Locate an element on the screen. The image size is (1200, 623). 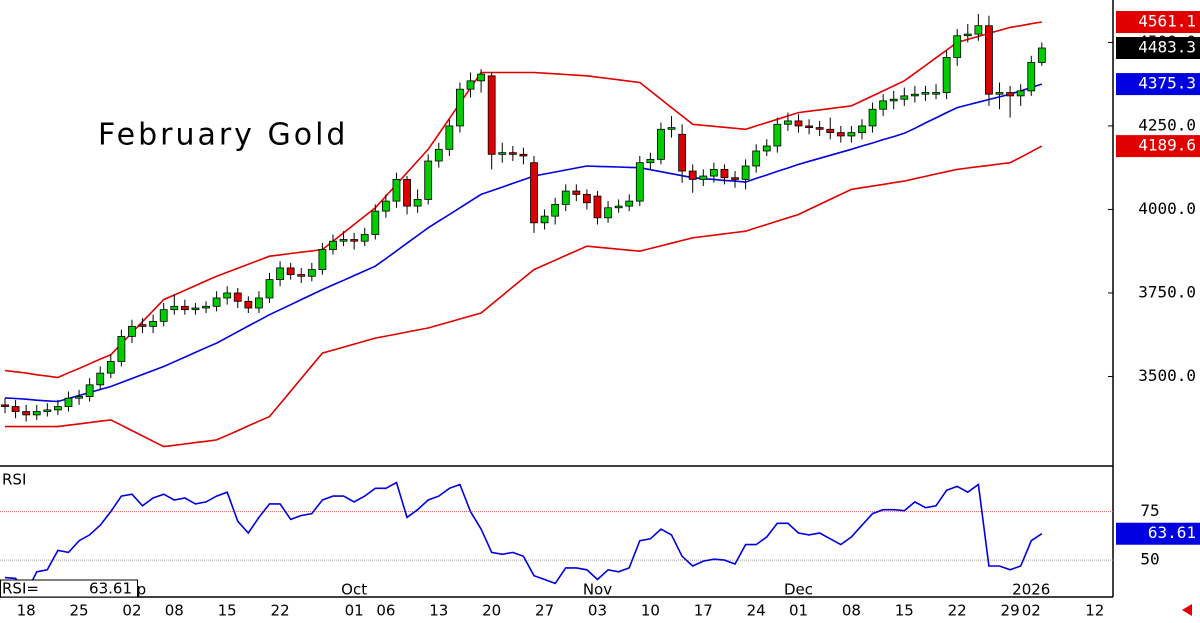
scroll-arrow is located at coordinates (1187, 610).